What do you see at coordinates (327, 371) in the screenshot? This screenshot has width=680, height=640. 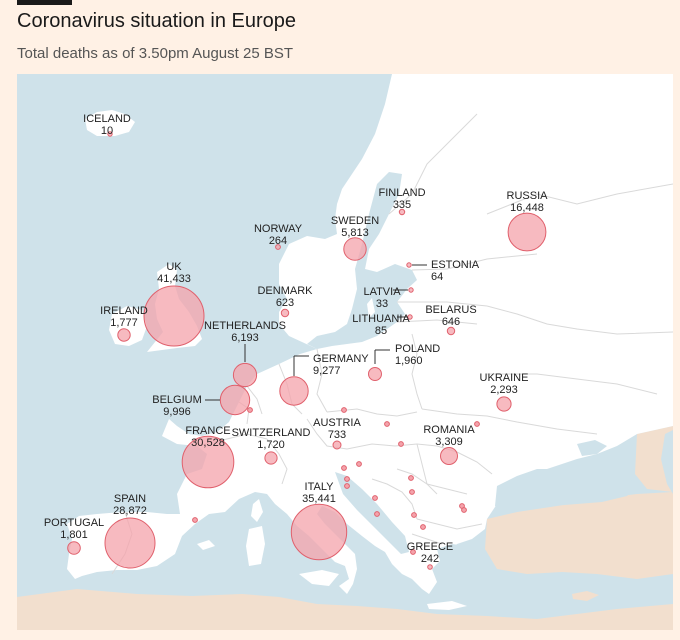 I see `country-deaths-germany: 9,277` at bounding box center [327, 371].